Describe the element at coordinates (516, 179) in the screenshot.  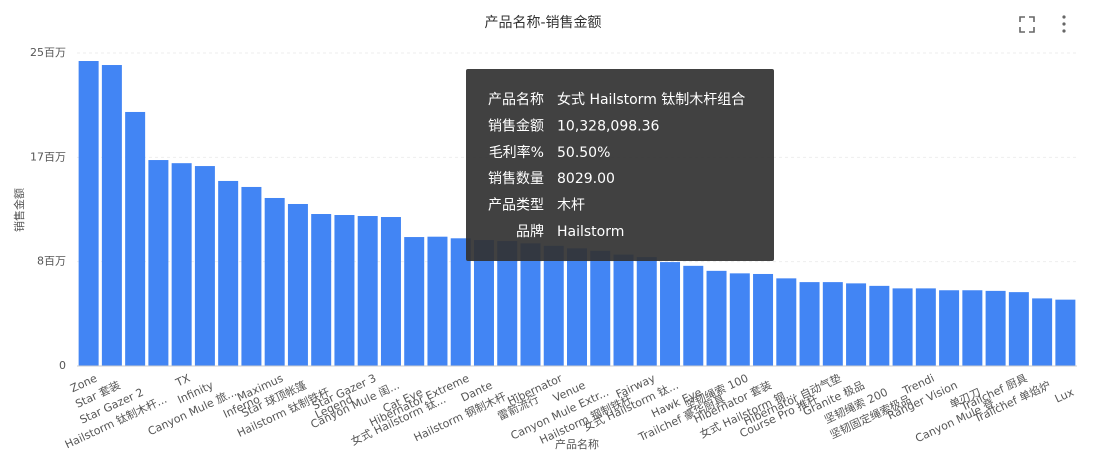
I see `tooltip-key: 销售数量` at that location.